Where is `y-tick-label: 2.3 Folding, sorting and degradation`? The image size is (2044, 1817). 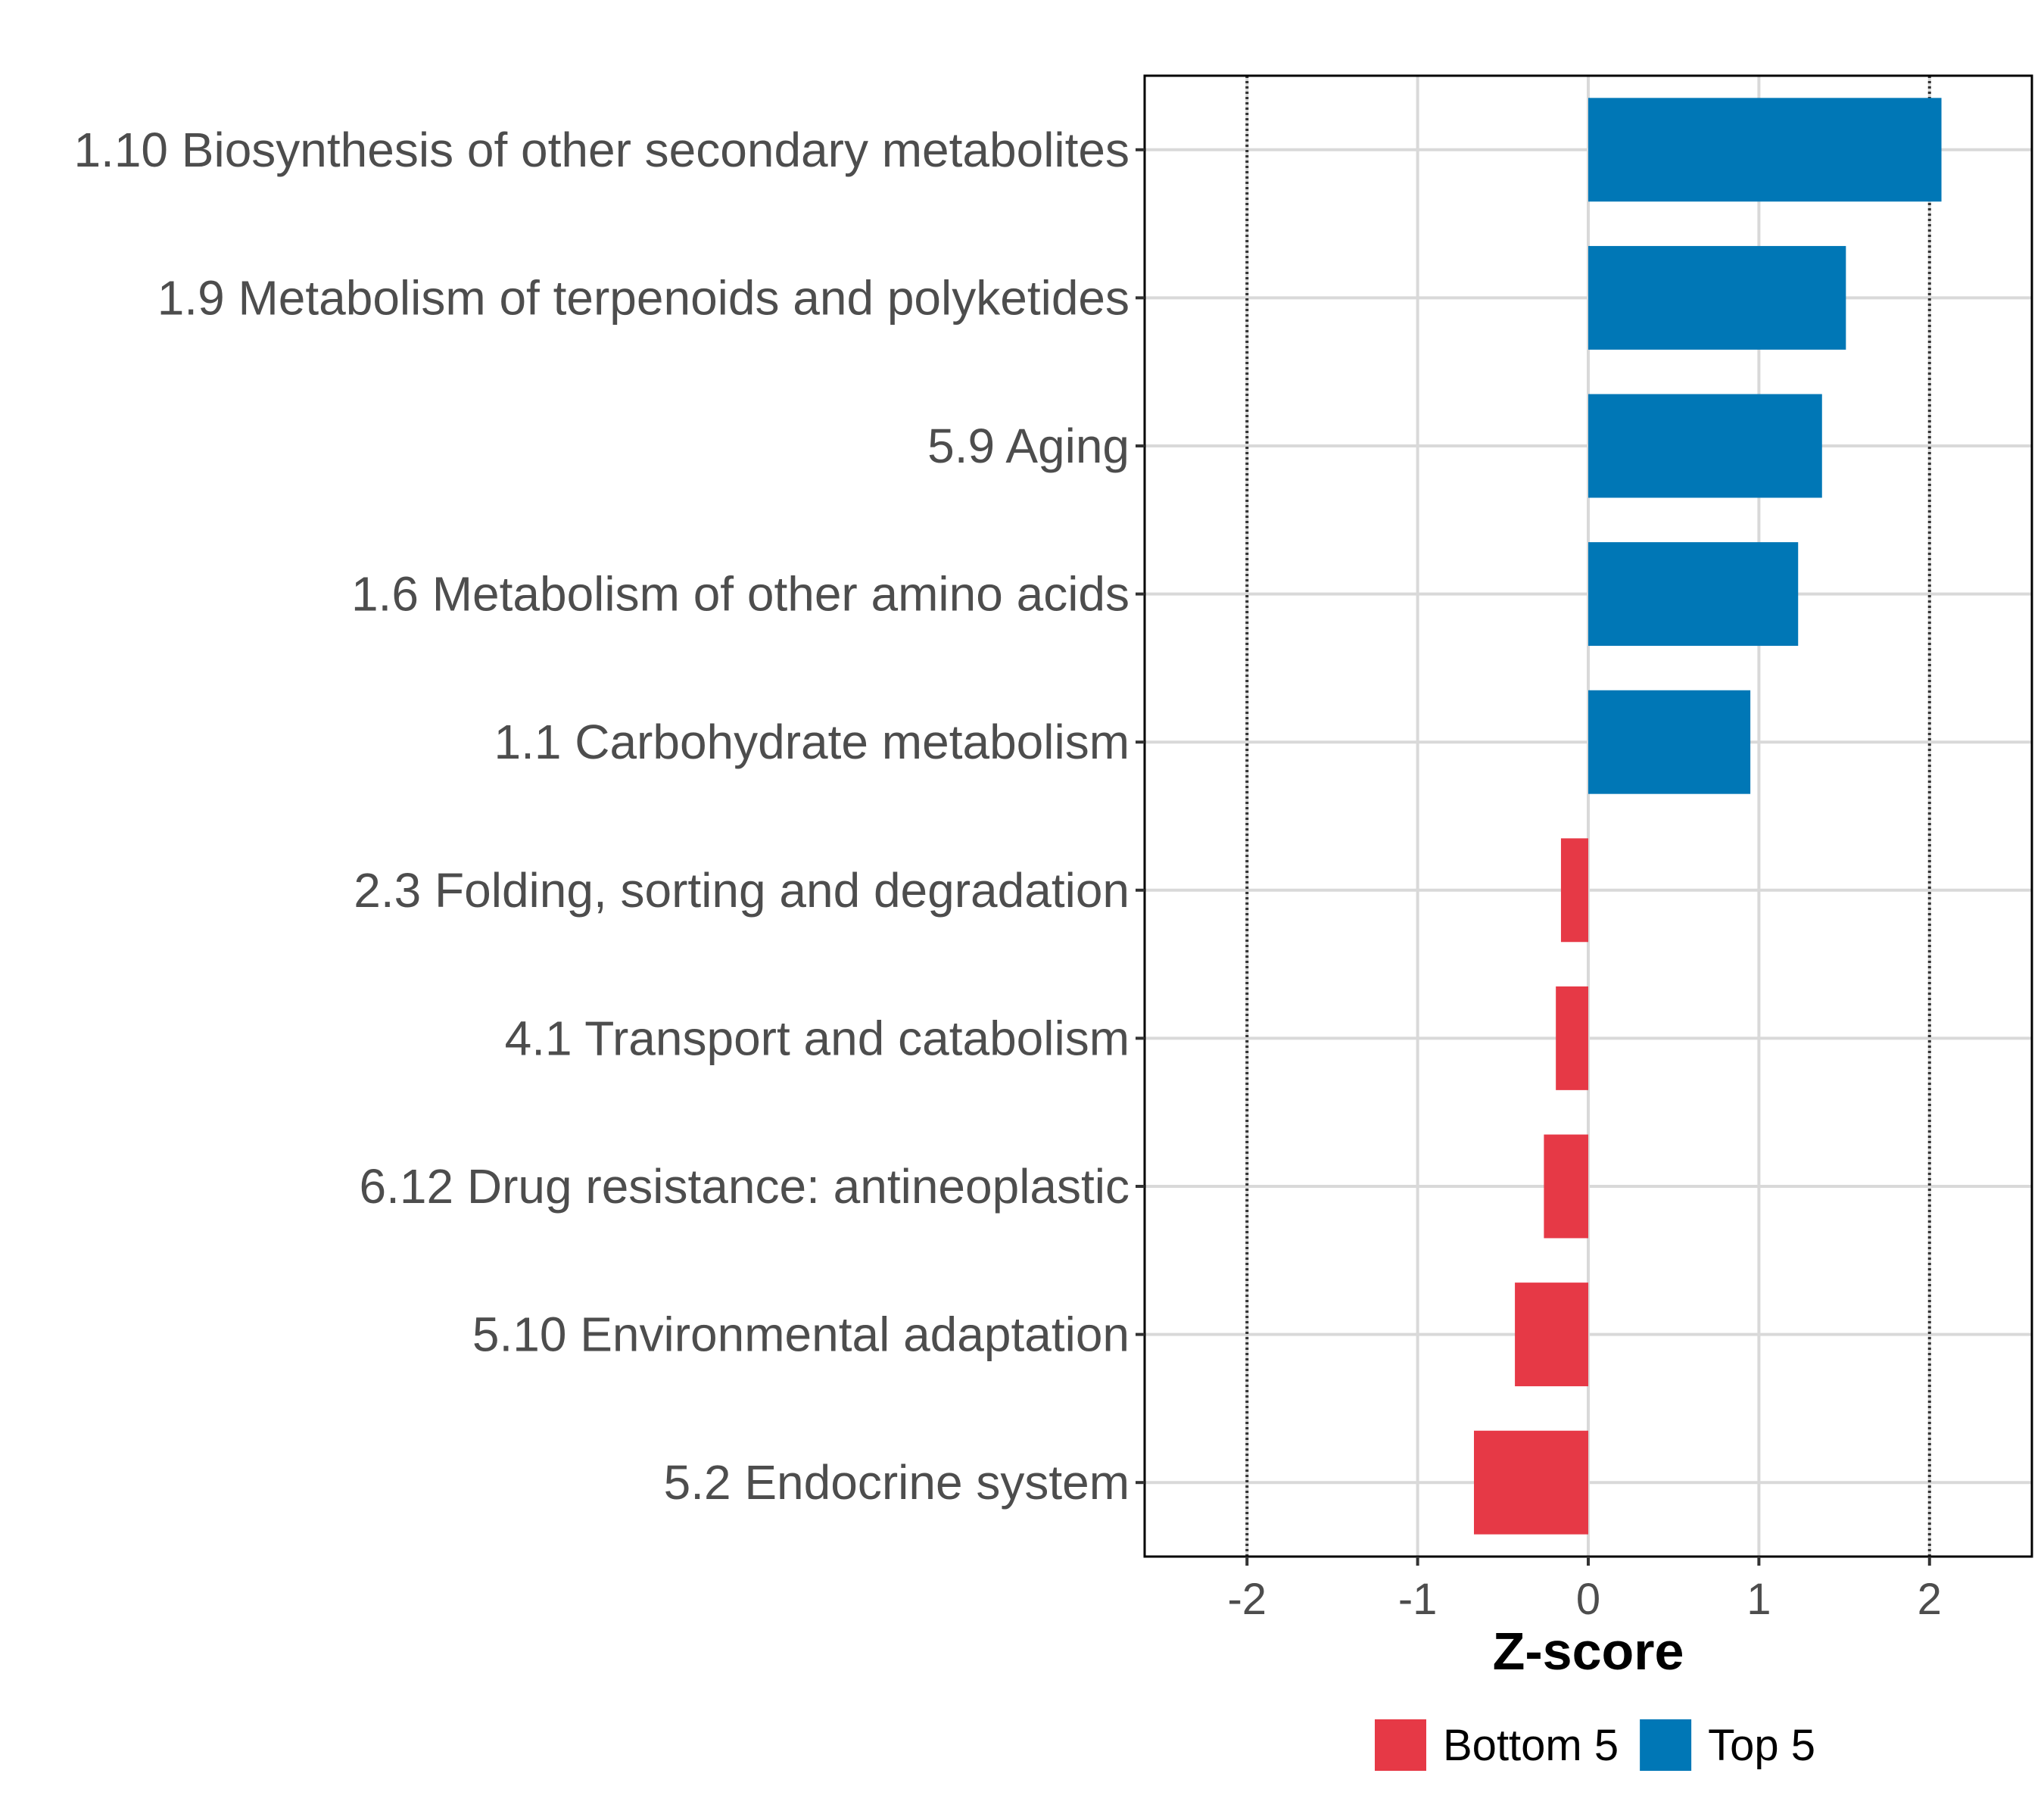 y-tick-label: 2.3 Folding, sorting and degradation is located at coordinates (741, 890).